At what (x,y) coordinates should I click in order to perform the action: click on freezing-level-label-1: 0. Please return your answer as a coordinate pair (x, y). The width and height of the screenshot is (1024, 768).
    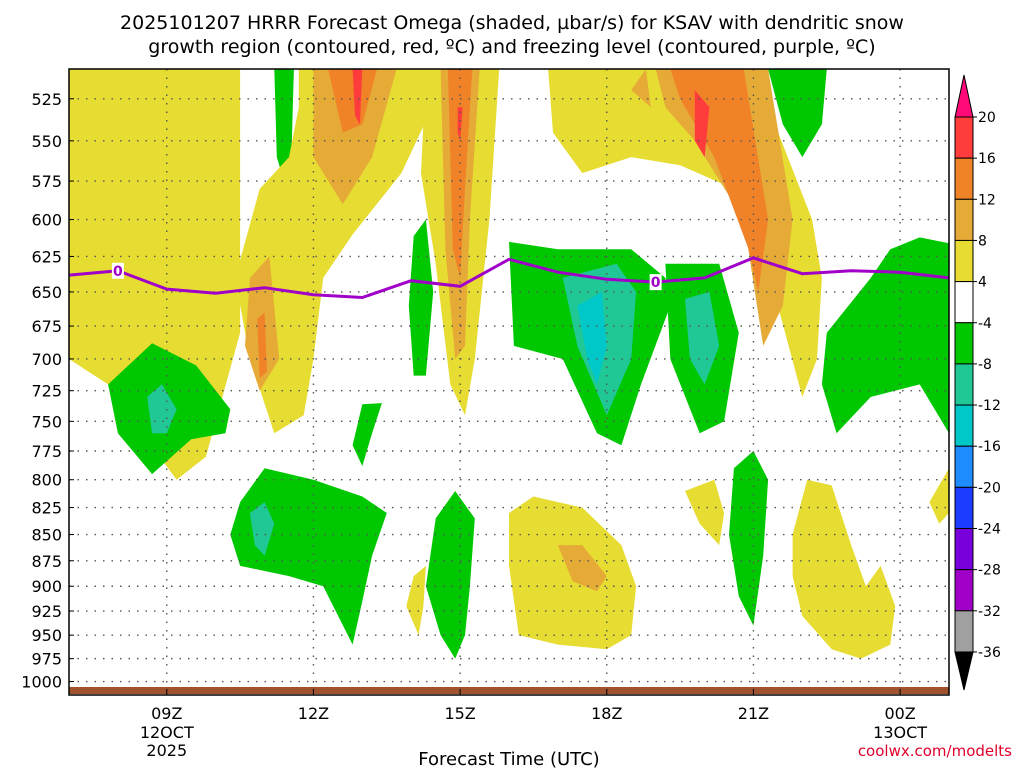
    Looking at the image, I should click on (656, 283).